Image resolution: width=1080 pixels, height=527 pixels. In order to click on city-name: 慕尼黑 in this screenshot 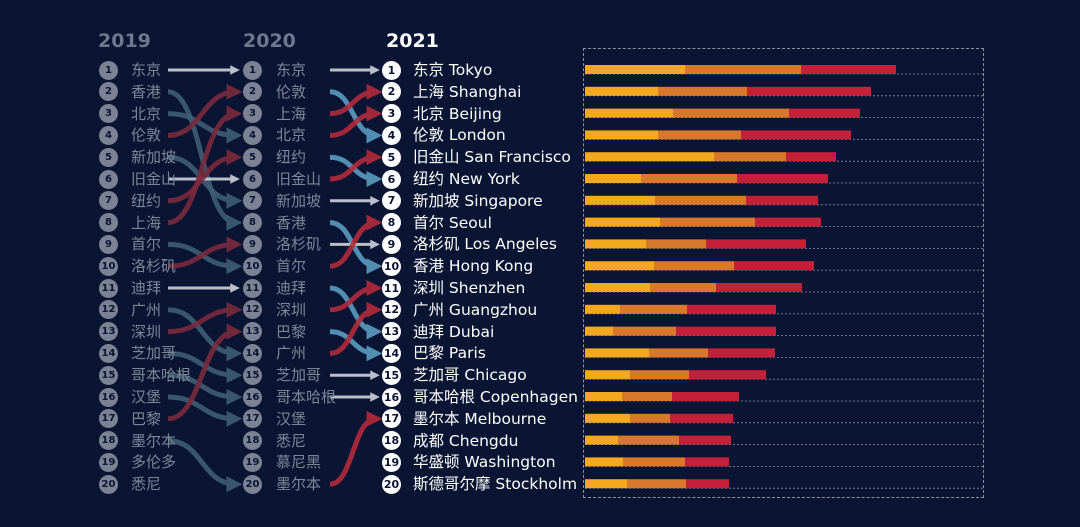, I will do `click(299, 462)`.